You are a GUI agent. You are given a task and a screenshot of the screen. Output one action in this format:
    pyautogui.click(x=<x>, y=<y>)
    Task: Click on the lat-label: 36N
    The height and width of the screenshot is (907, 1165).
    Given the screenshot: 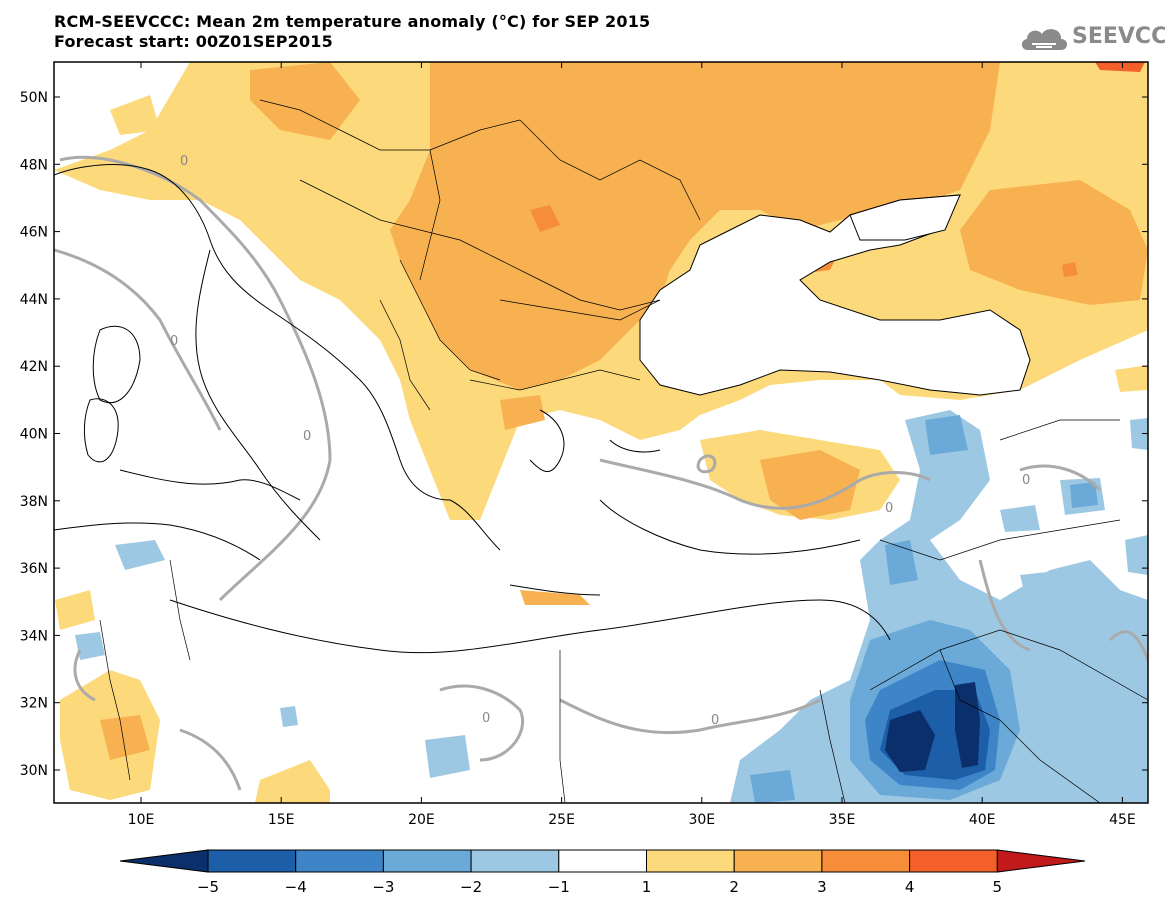 What is the action you would take?
    pyautogui.click(x=34, y=569)
    